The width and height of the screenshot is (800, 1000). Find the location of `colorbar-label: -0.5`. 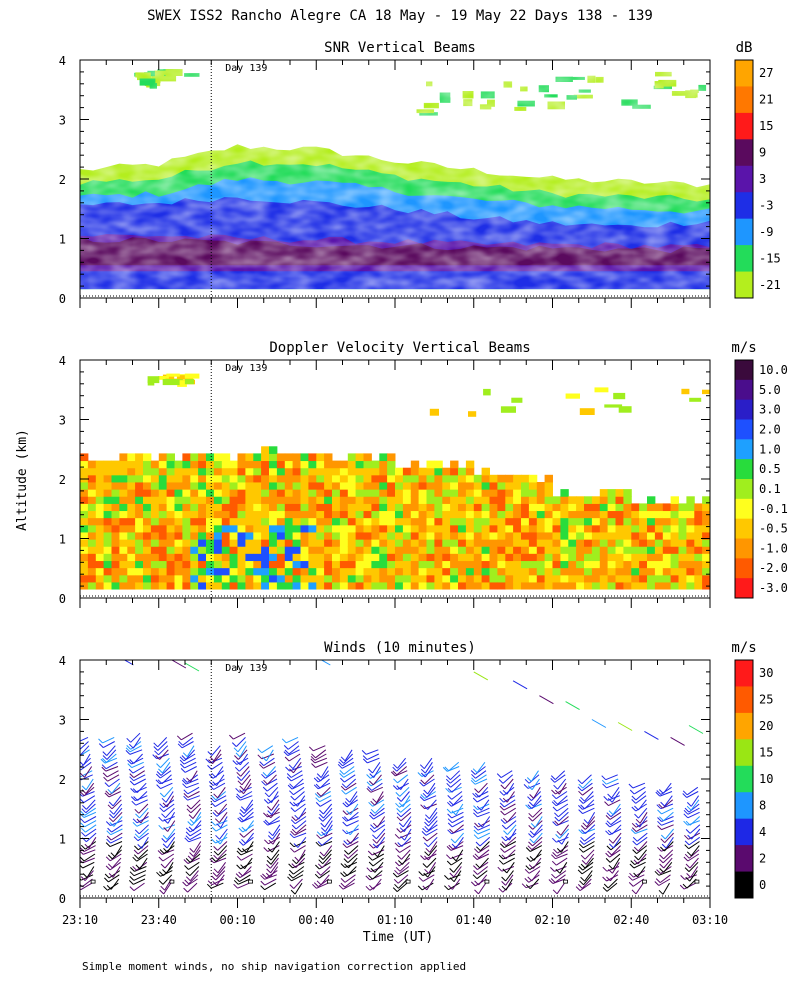

colorbar-label: -0.5 is located at coordinates (773, 529).